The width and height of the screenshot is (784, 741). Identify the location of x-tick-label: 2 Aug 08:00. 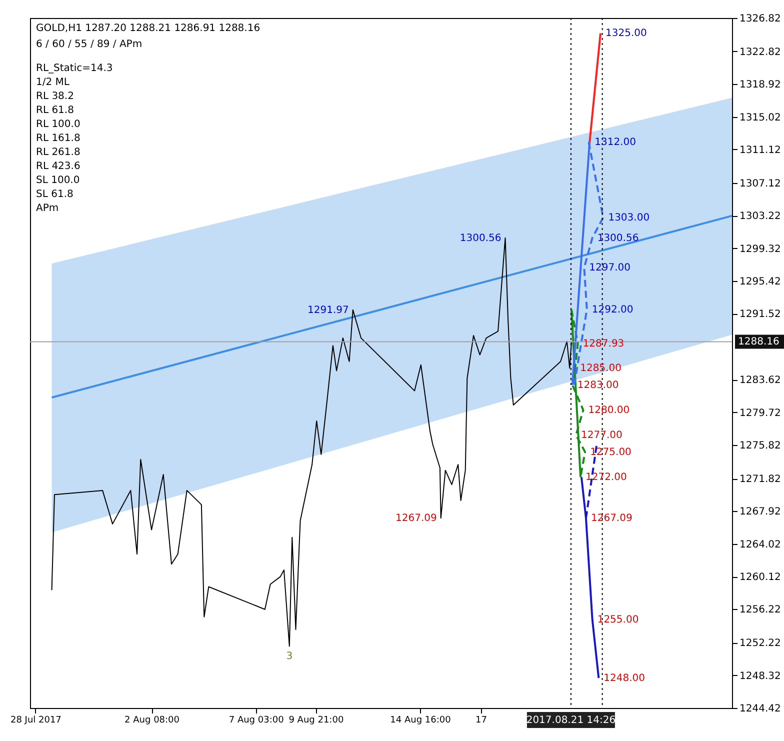
(152, 721).